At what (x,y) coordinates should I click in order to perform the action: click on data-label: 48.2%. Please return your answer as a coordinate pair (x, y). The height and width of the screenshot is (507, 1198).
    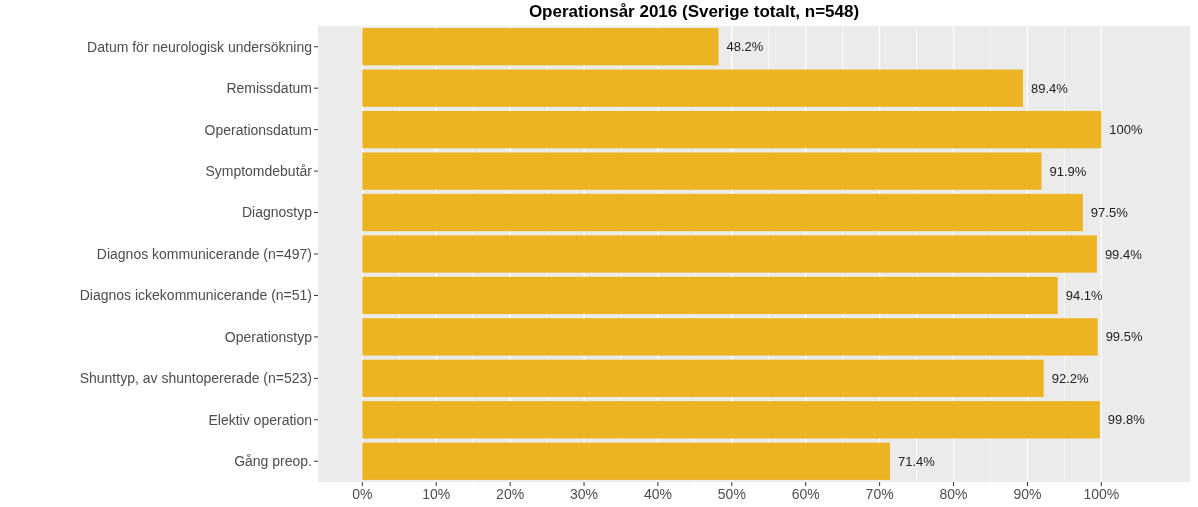
    Looking at the image, I should click on (745, 47).